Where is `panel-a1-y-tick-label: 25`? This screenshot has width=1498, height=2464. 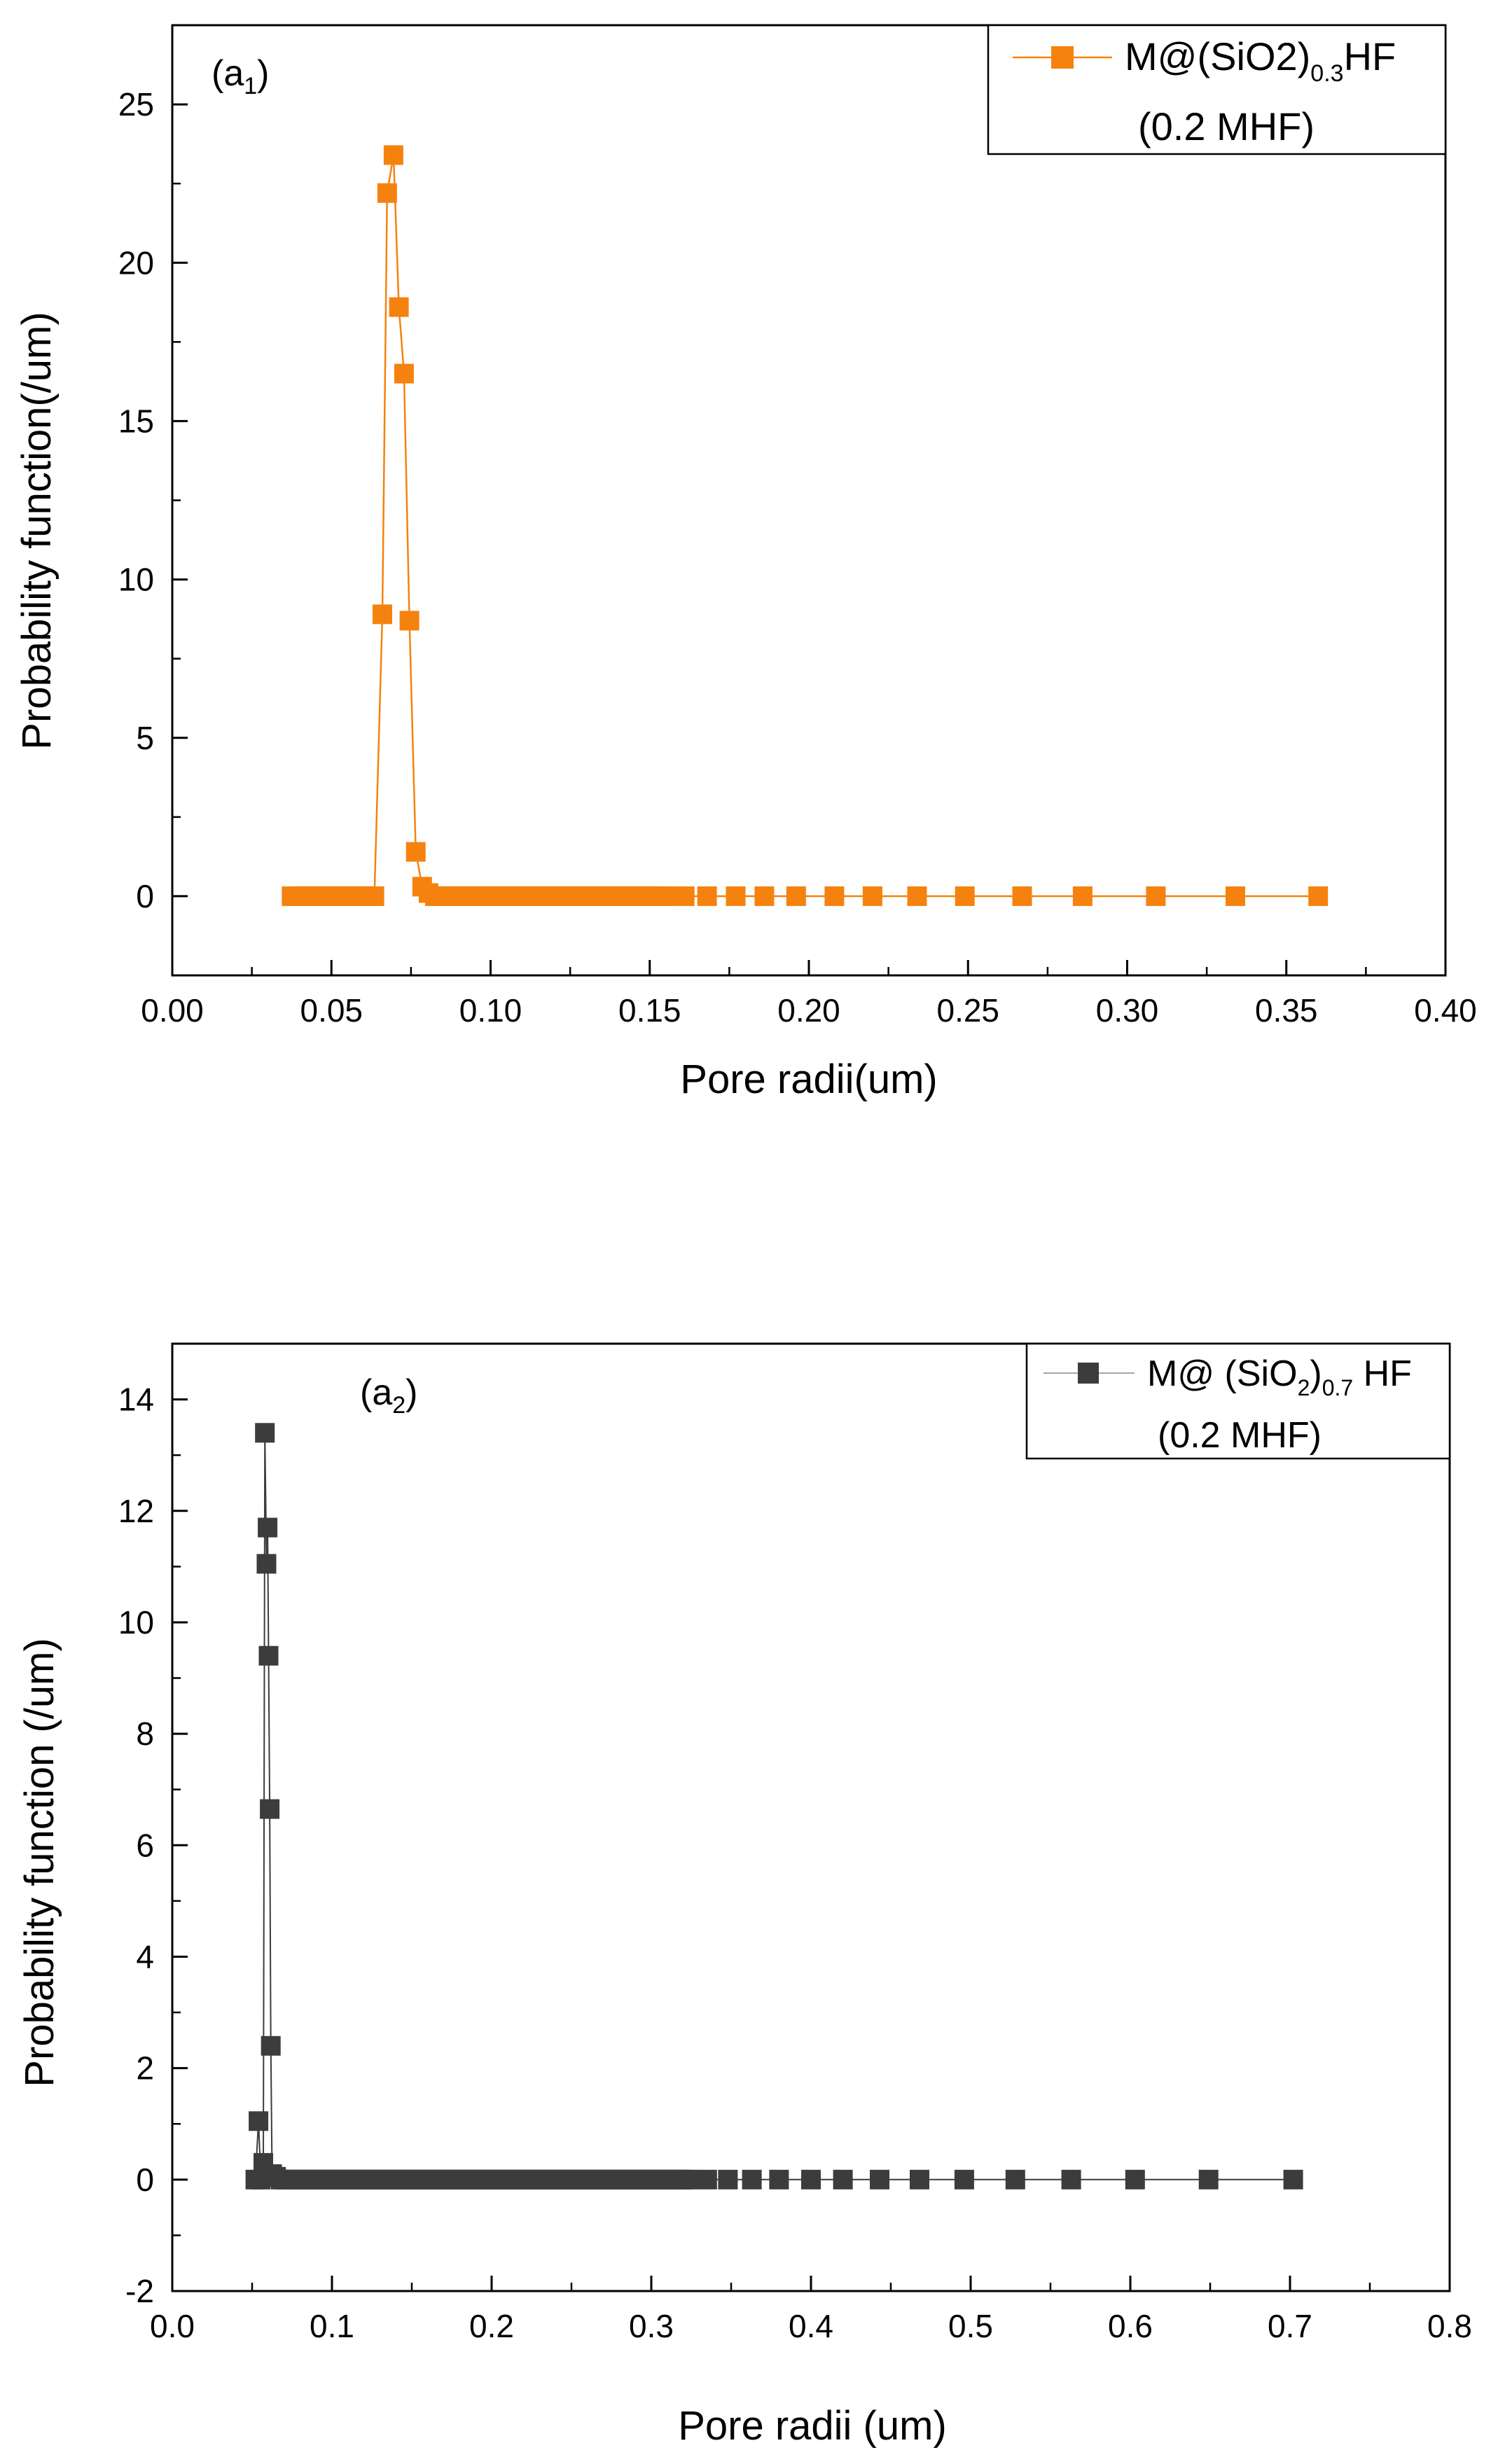 panel-a1-y-tick-label: 25 is located at coordinates (136, 105).